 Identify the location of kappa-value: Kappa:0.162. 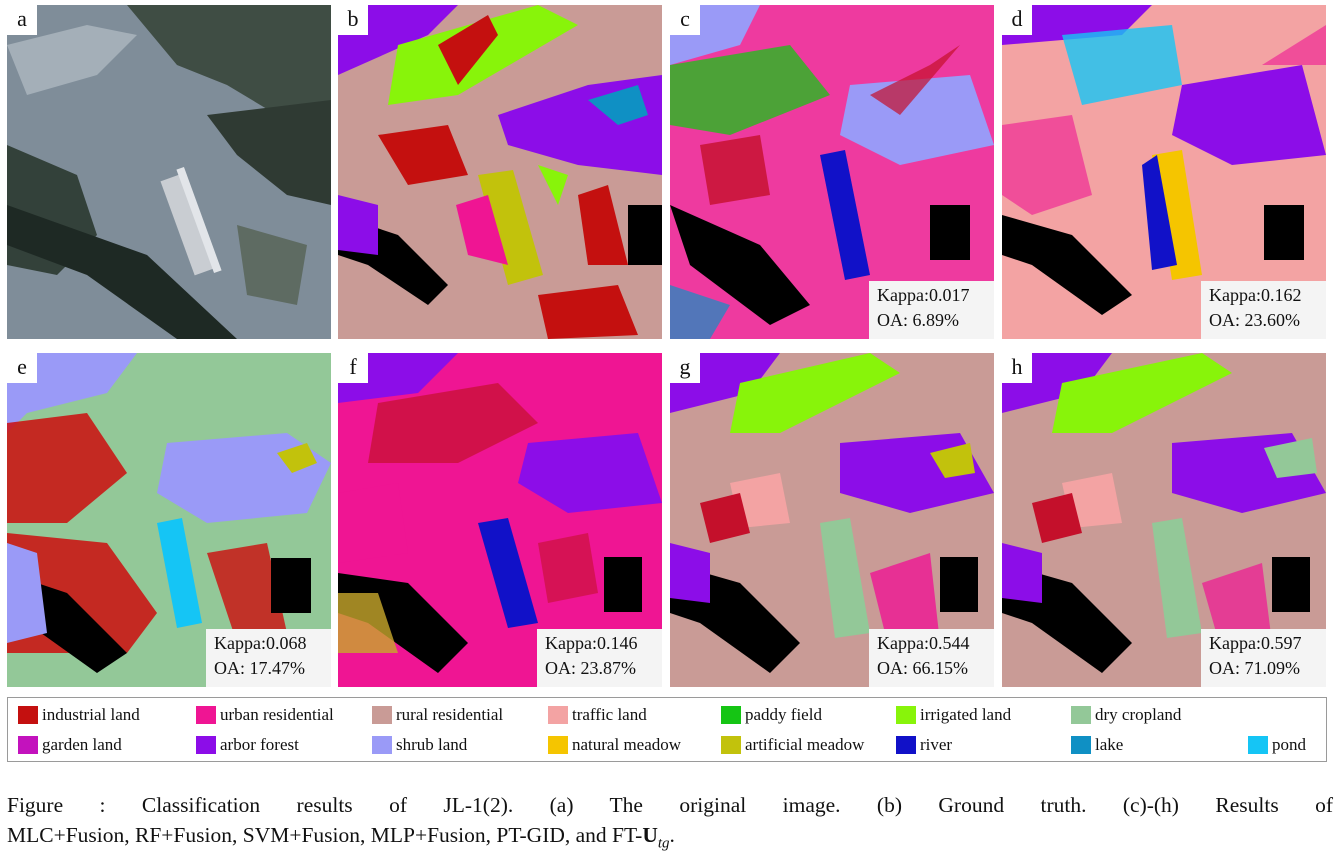
(1255, 295).